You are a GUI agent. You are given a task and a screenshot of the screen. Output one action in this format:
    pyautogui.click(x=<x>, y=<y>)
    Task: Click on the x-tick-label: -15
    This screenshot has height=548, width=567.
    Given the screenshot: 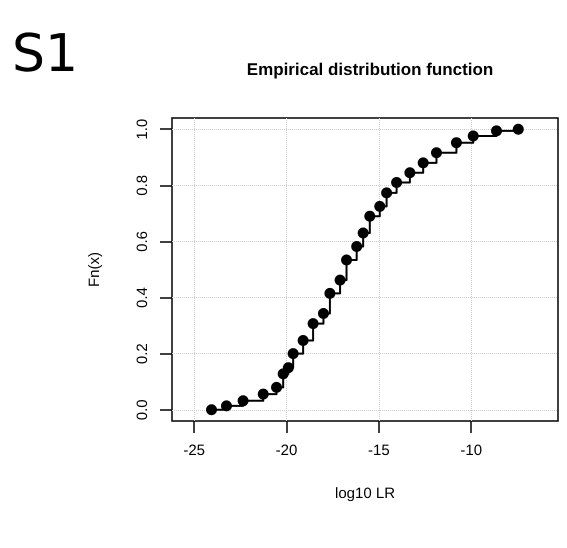 What is the action you would take?
    pyautogui.click(x=379, y=450)
    